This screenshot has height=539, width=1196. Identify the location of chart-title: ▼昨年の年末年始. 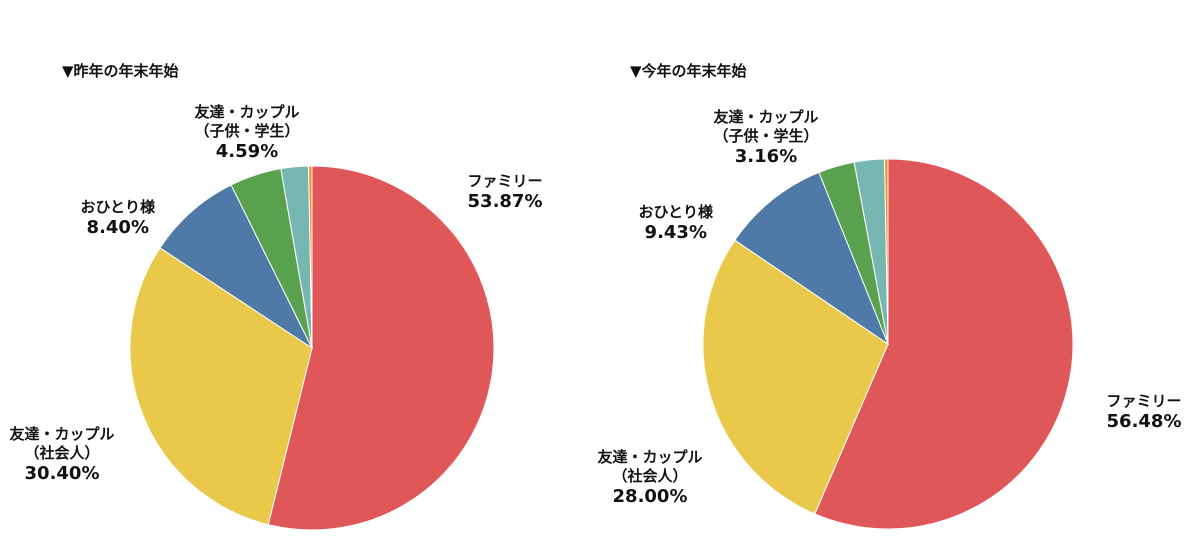
(120, 71).